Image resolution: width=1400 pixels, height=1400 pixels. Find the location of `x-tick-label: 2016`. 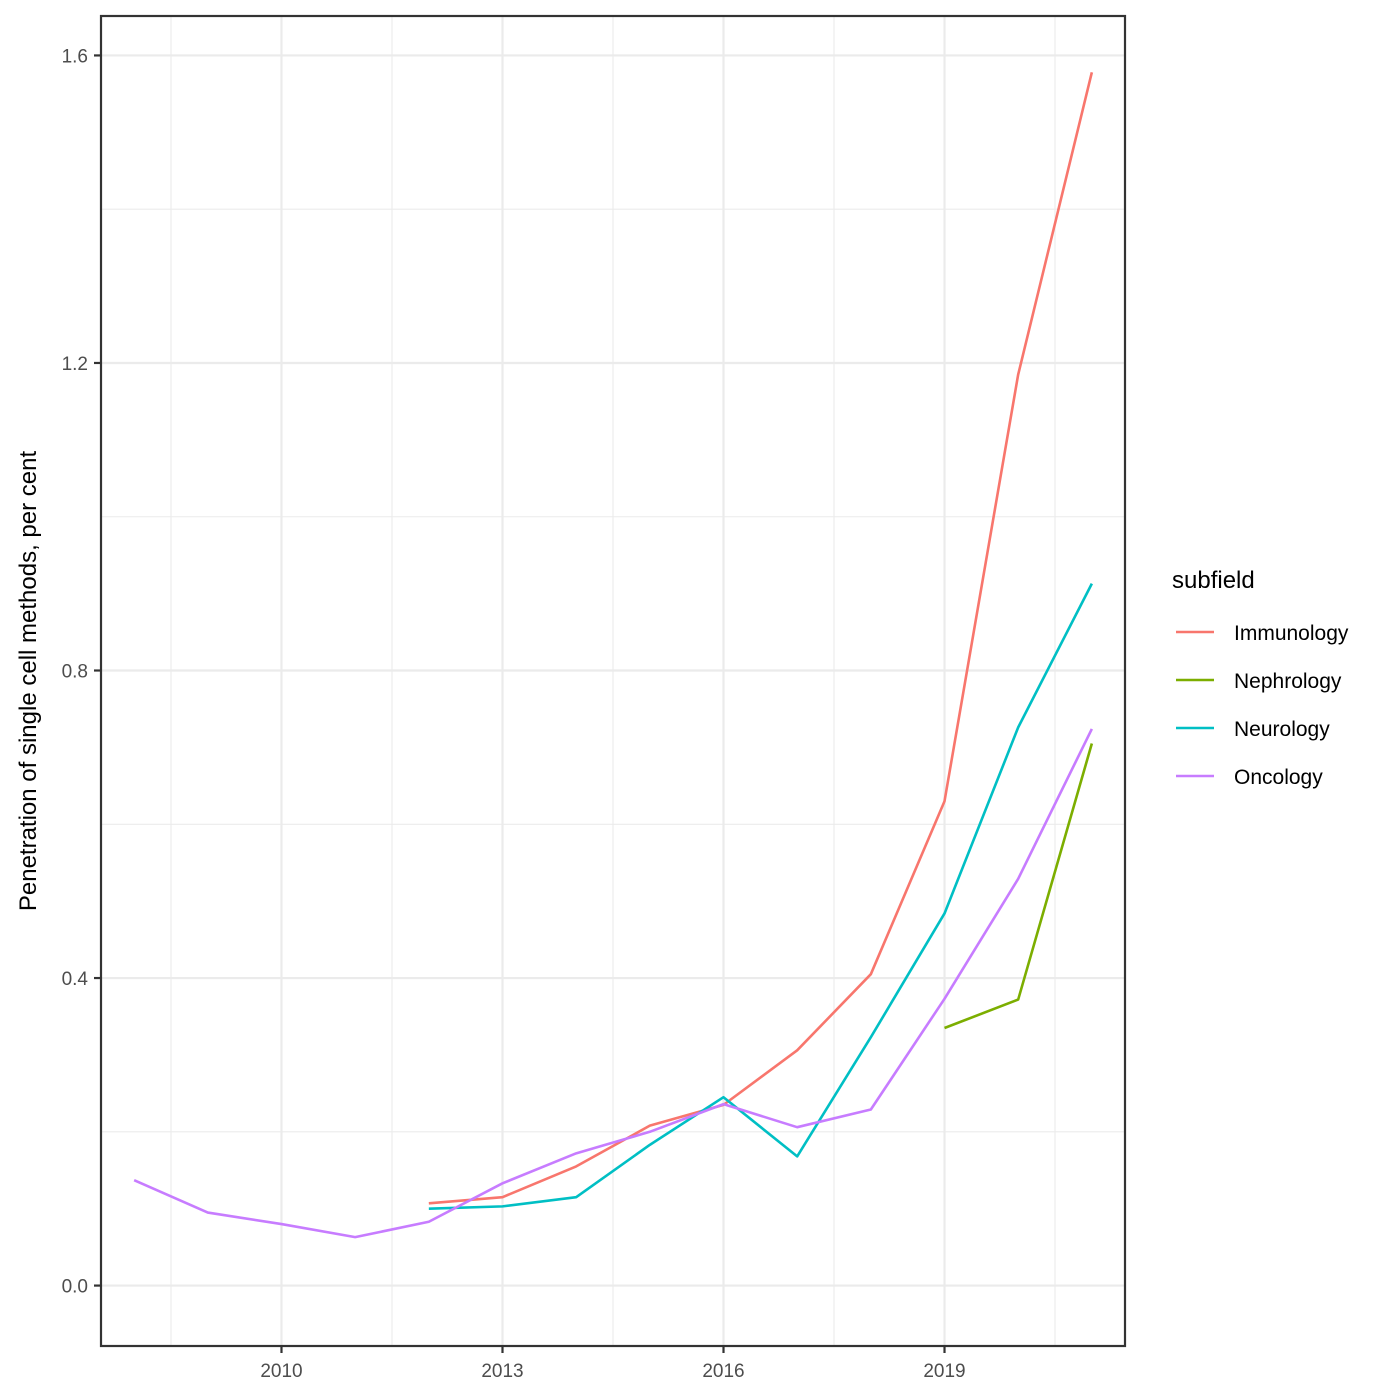

x-tick-label: 2016 is located at coordinates (723, 1371).